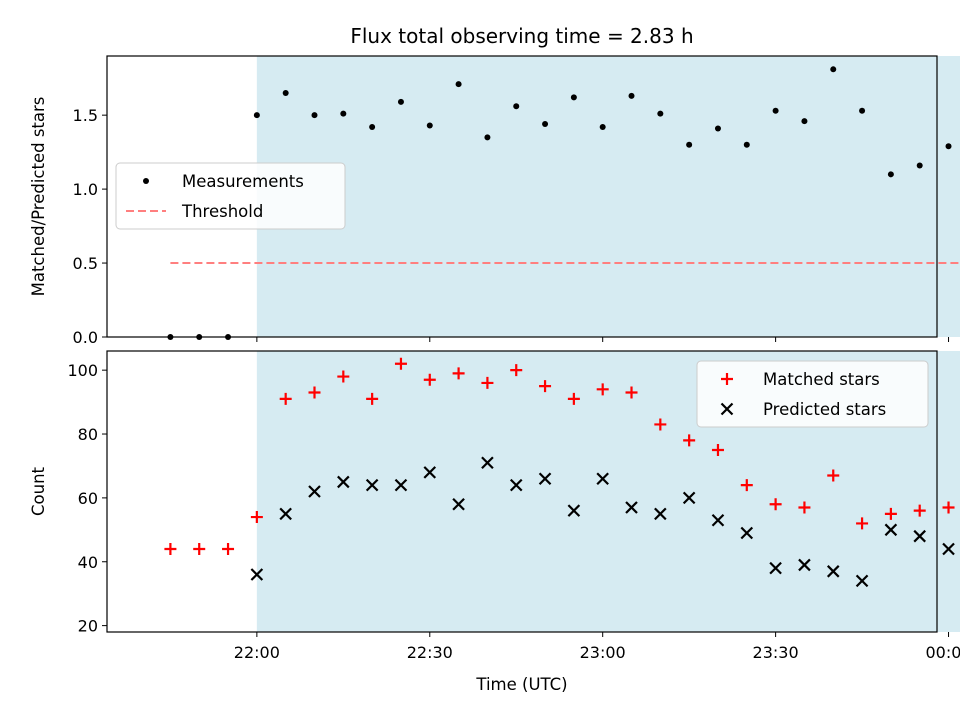  Describe the element at coordinates (824, 409) in the screenshot. I see `legend-entry-label: Predicted stars` at that location.